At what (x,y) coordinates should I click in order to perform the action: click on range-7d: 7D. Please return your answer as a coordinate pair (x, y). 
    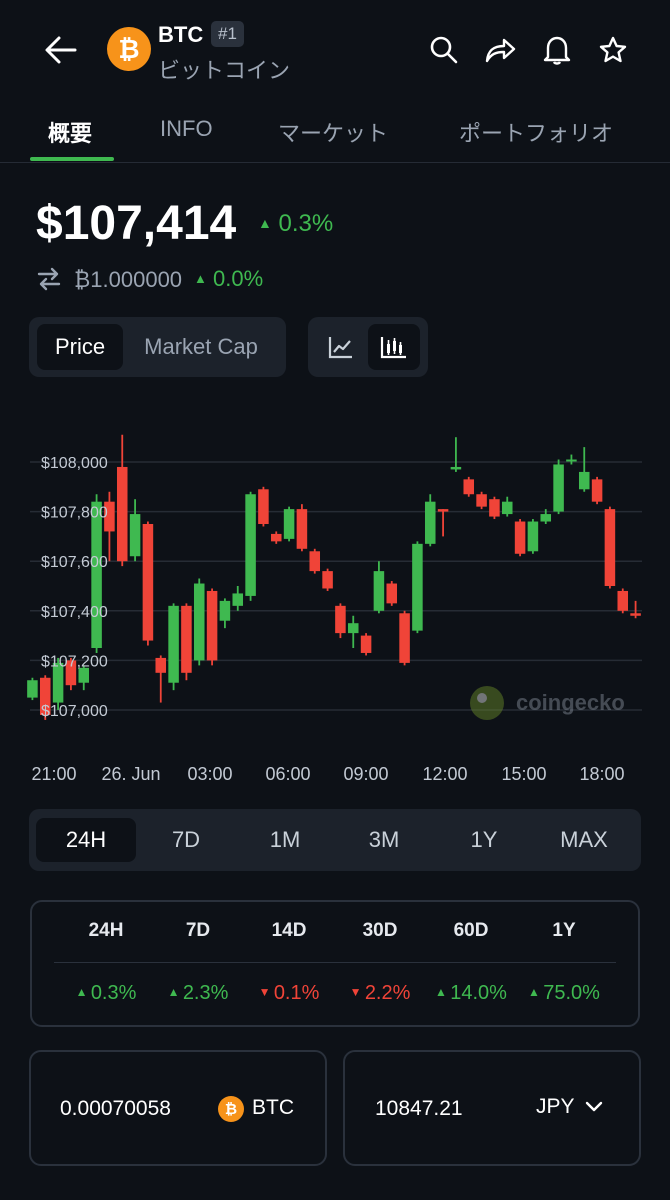
    Looking at the image, I should click on (186, 839).